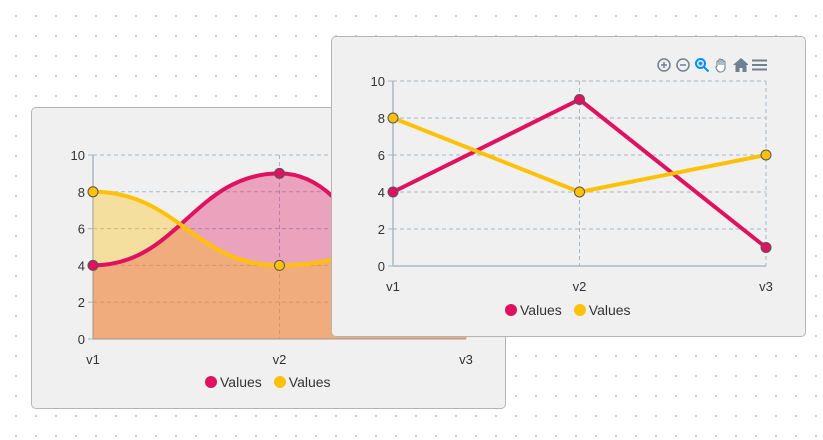 This screenshot has height=440, width=823. Describe the element at coordinates (664, 65) in the screenshot. I see `zoom-in-icon` at that location.